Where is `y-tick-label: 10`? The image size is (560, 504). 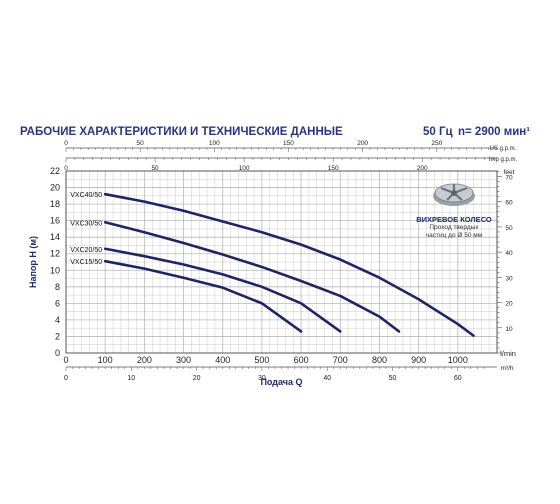 y-tick-label: 10 is located at coordinates (55, 270).